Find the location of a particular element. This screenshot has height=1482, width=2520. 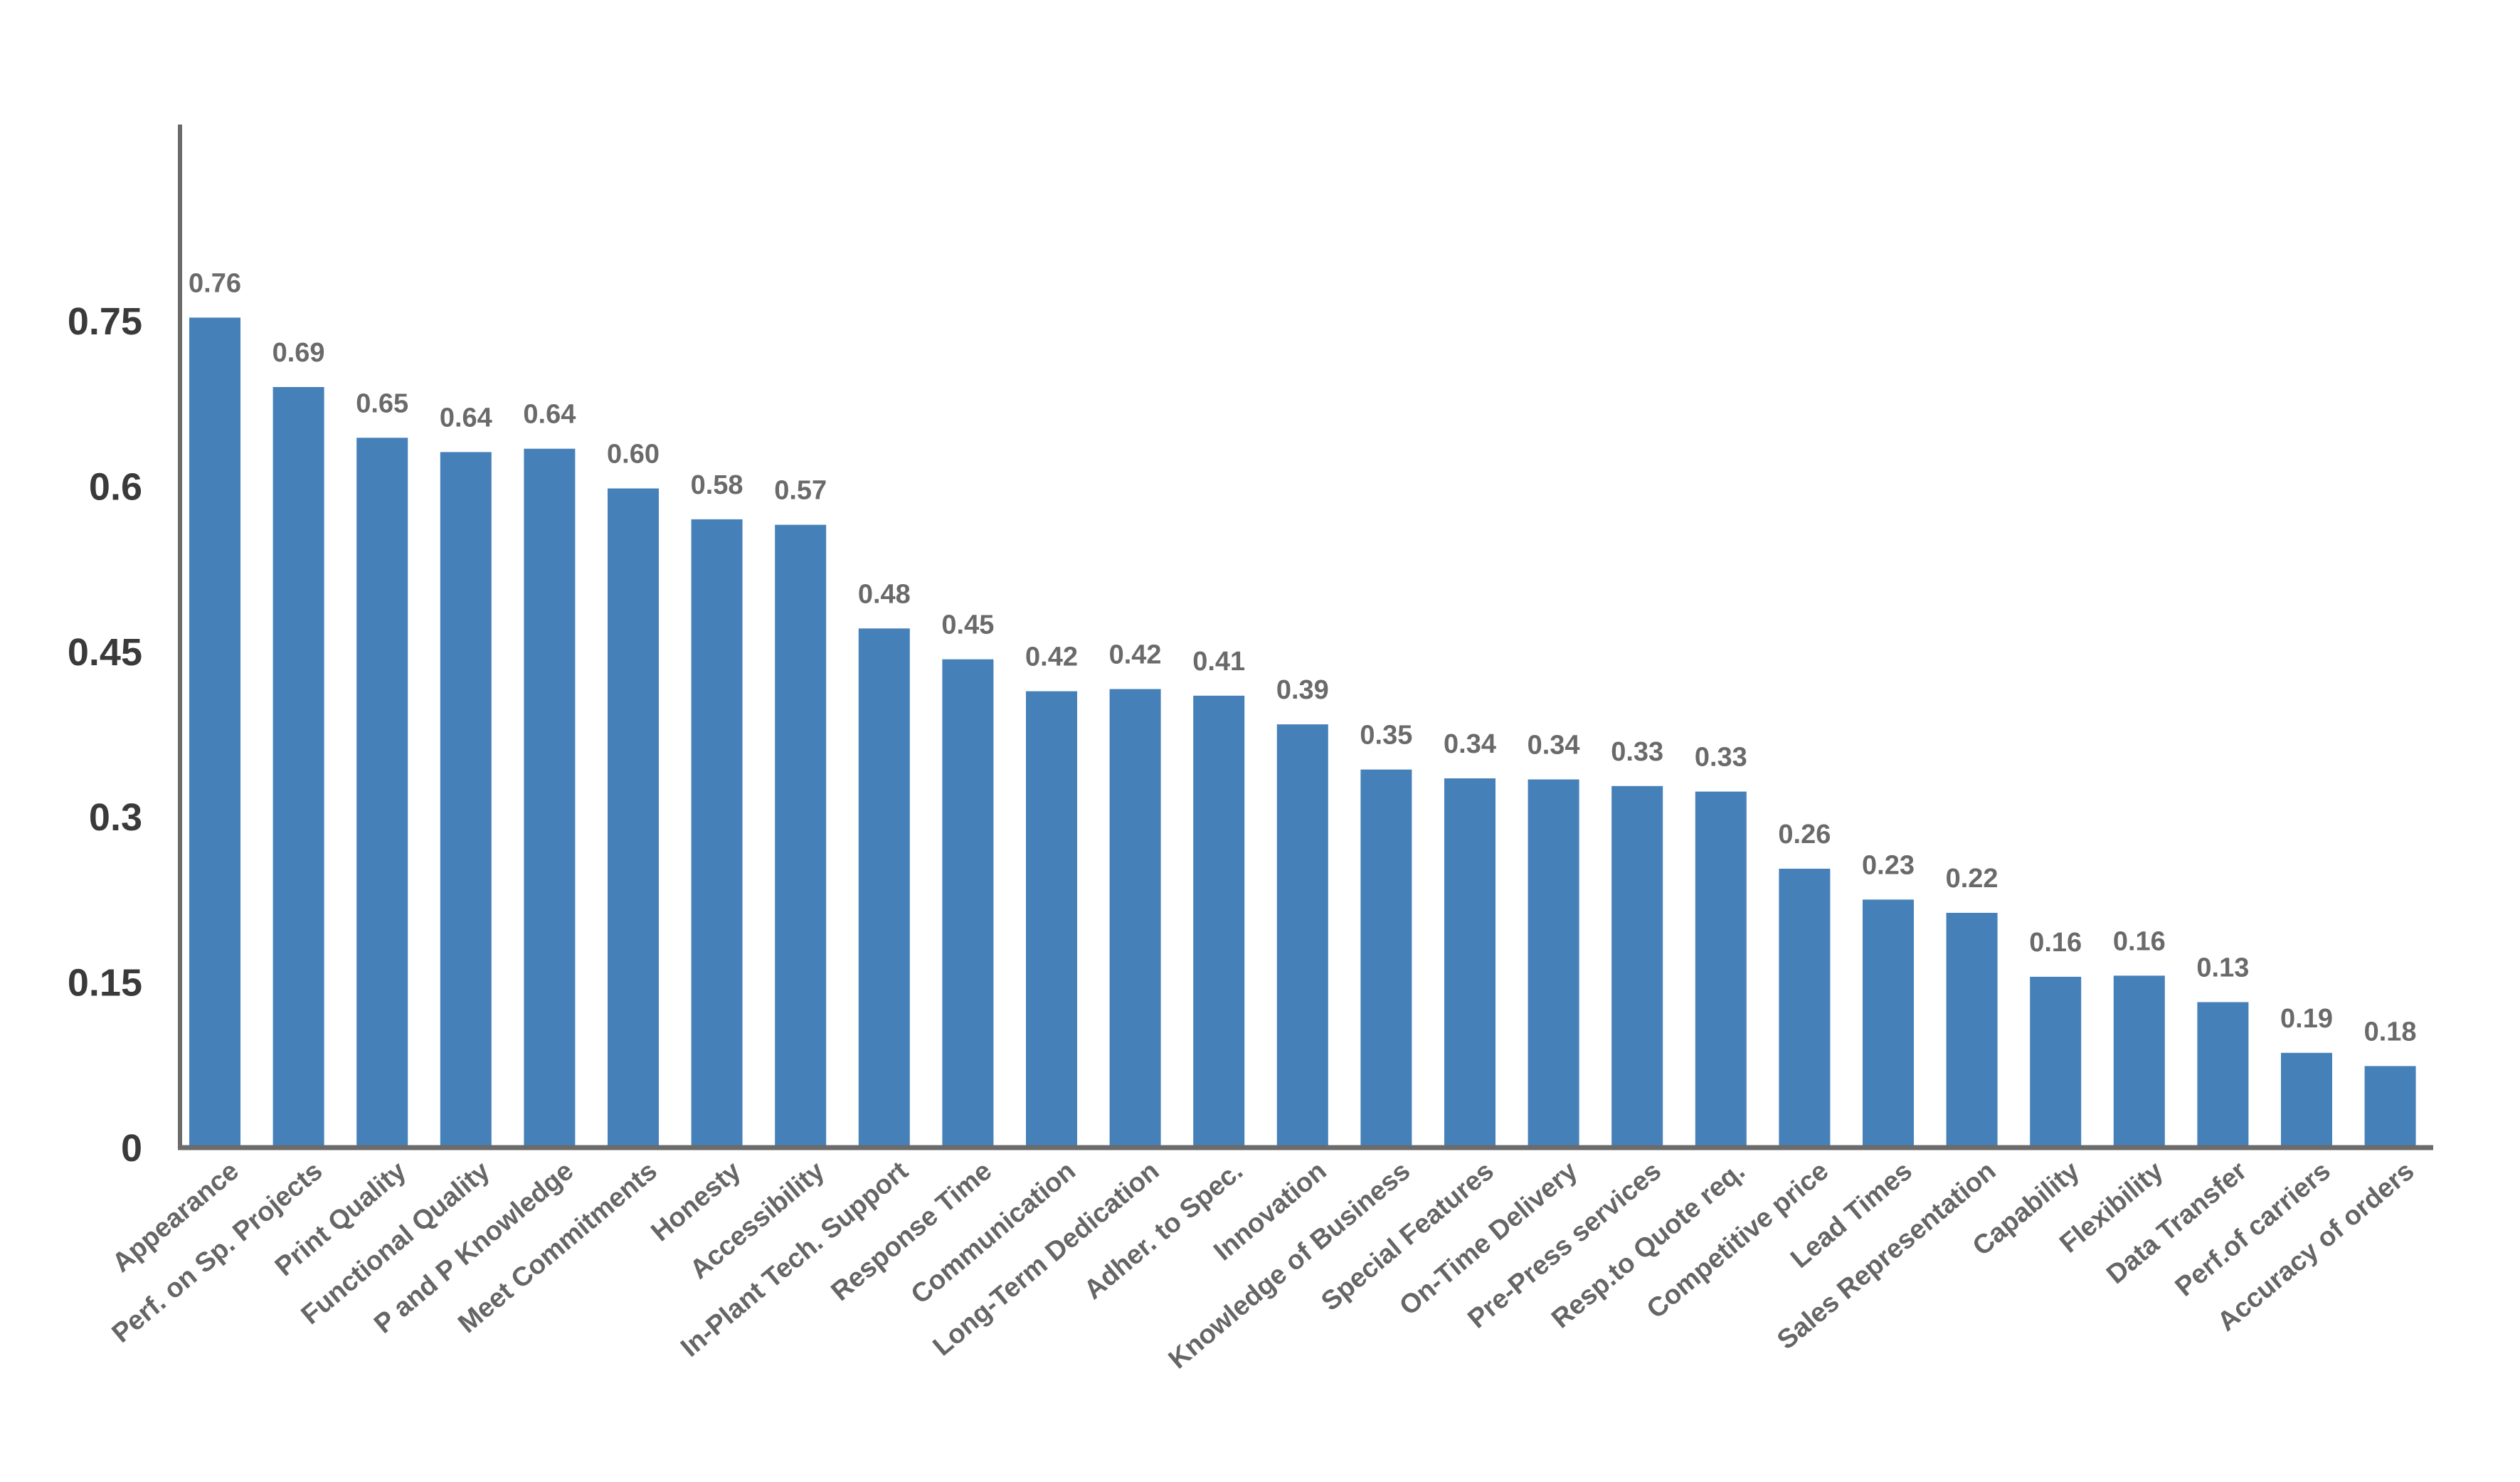

data-label-26: 0.18 is located at coordinates (2390, 1032).